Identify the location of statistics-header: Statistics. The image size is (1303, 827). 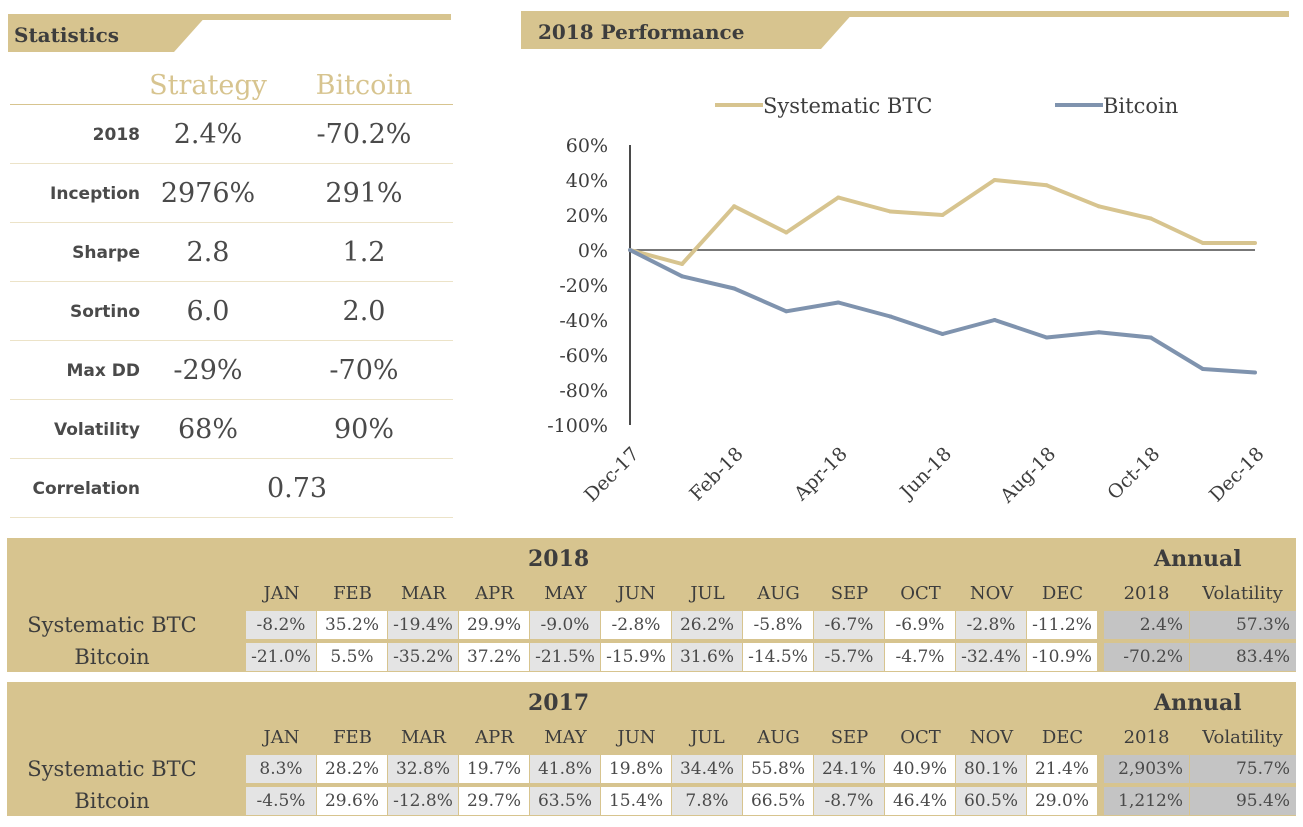
(229, 33).